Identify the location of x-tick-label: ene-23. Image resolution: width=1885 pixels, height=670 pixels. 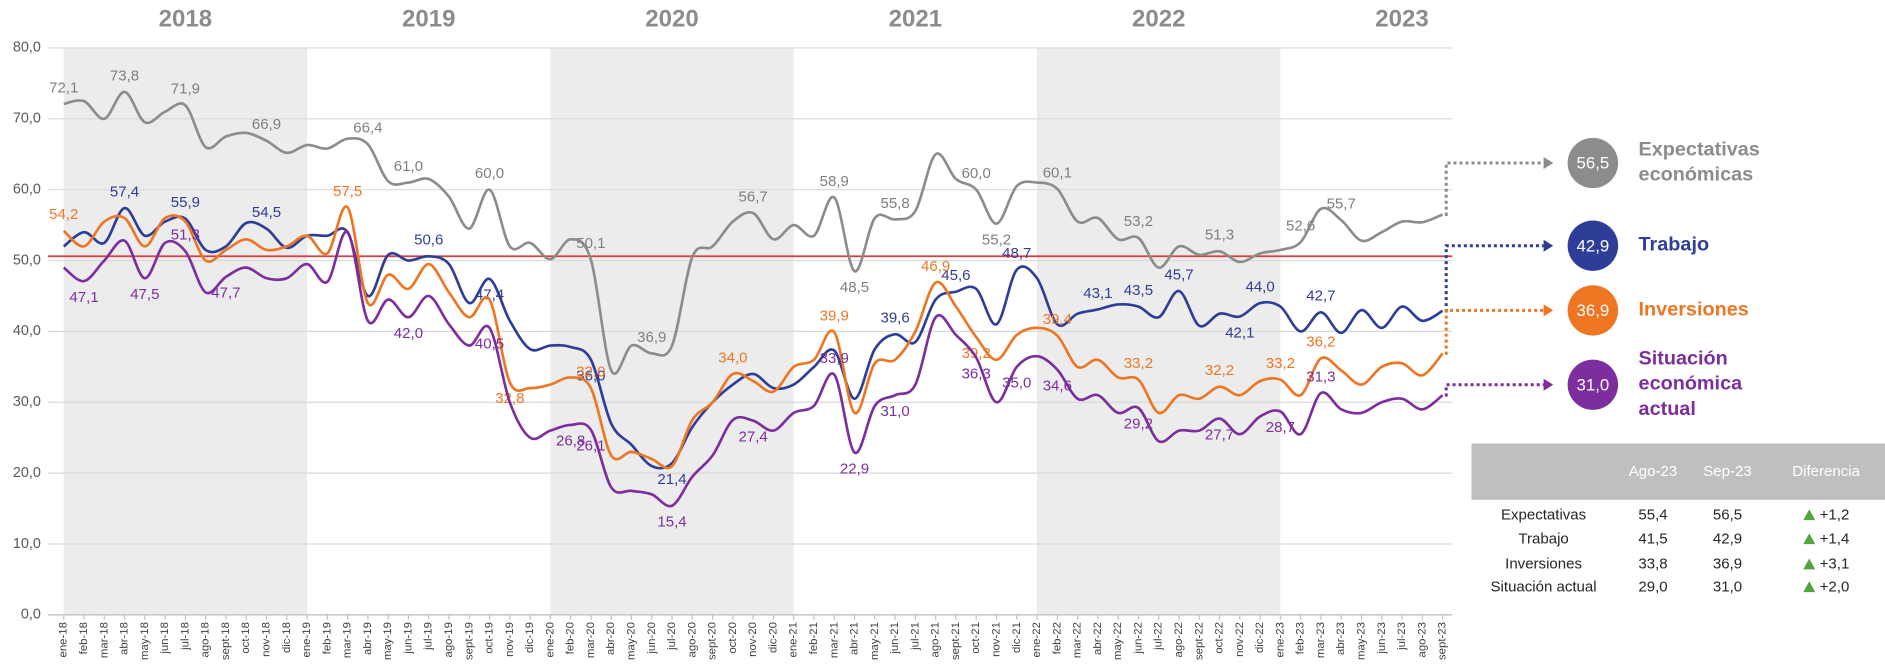
(1280, 639).